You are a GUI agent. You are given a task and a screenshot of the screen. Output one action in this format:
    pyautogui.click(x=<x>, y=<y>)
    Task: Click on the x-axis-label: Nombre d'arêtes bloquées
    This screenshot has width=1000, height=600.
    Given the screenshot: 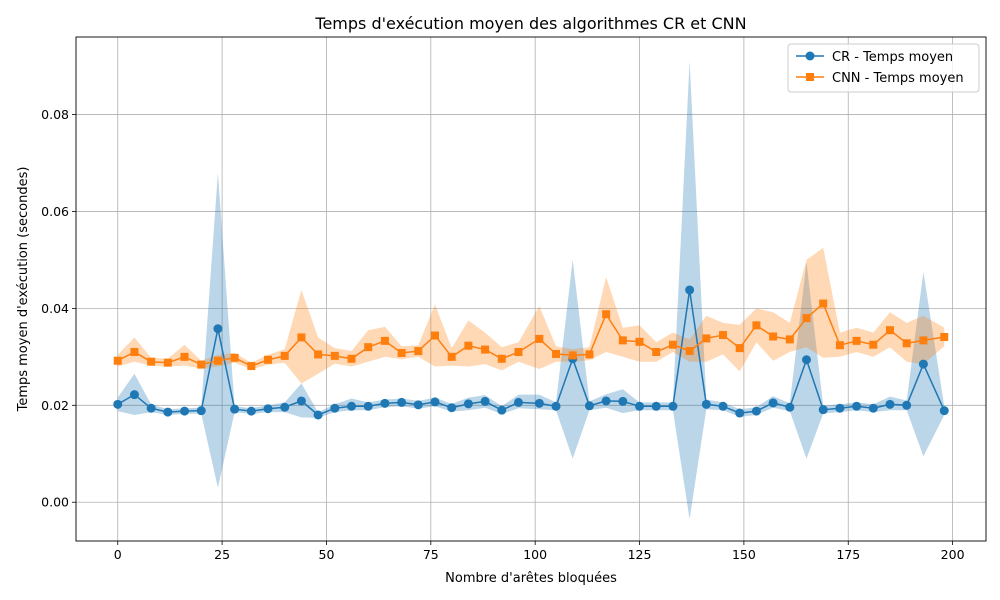 What is the action you would take?
    pyautogui.click(x=531, y=578)
    